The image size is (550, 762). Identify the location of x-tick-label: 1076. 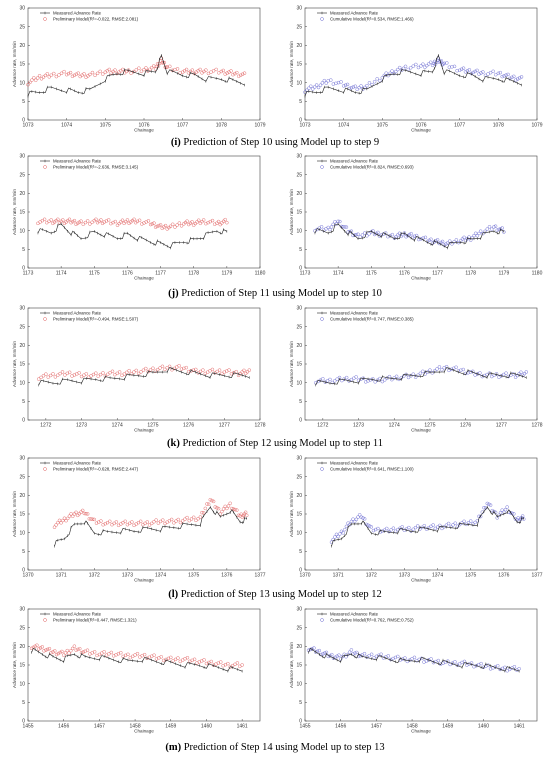
(420, 126).